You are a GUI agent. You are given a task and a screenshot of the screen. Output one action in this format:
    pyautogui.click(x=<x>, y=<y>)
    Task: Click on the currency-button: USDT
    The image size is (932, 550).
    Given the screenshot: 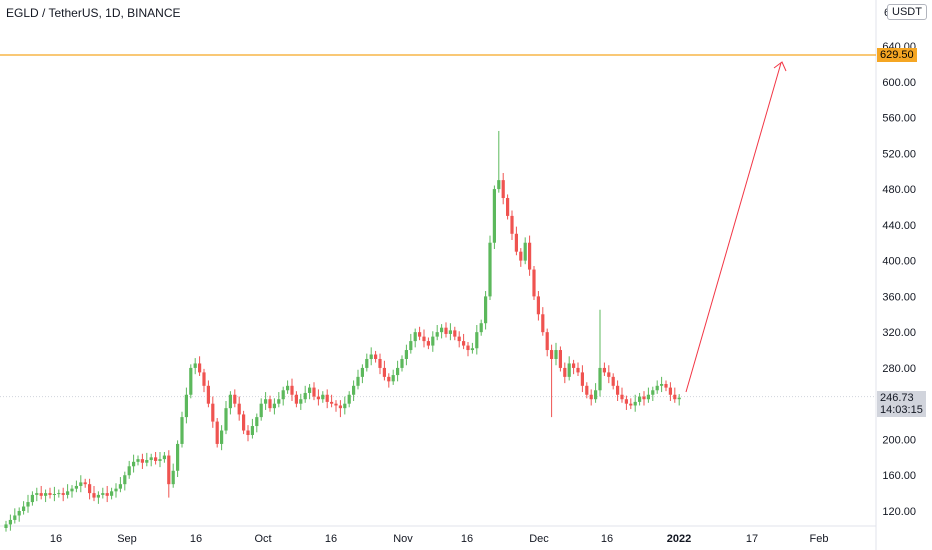 What is the action you would take?
    pyautogui.click(x=907, y=12)
    